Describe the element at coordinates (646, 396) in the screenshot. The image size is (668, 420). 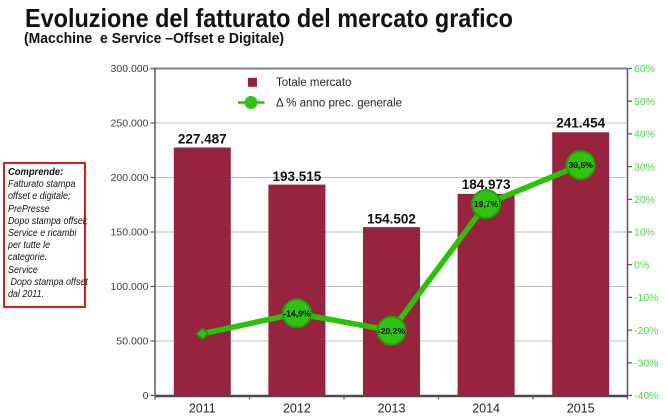
I see `svg-text: -40%` at that location.